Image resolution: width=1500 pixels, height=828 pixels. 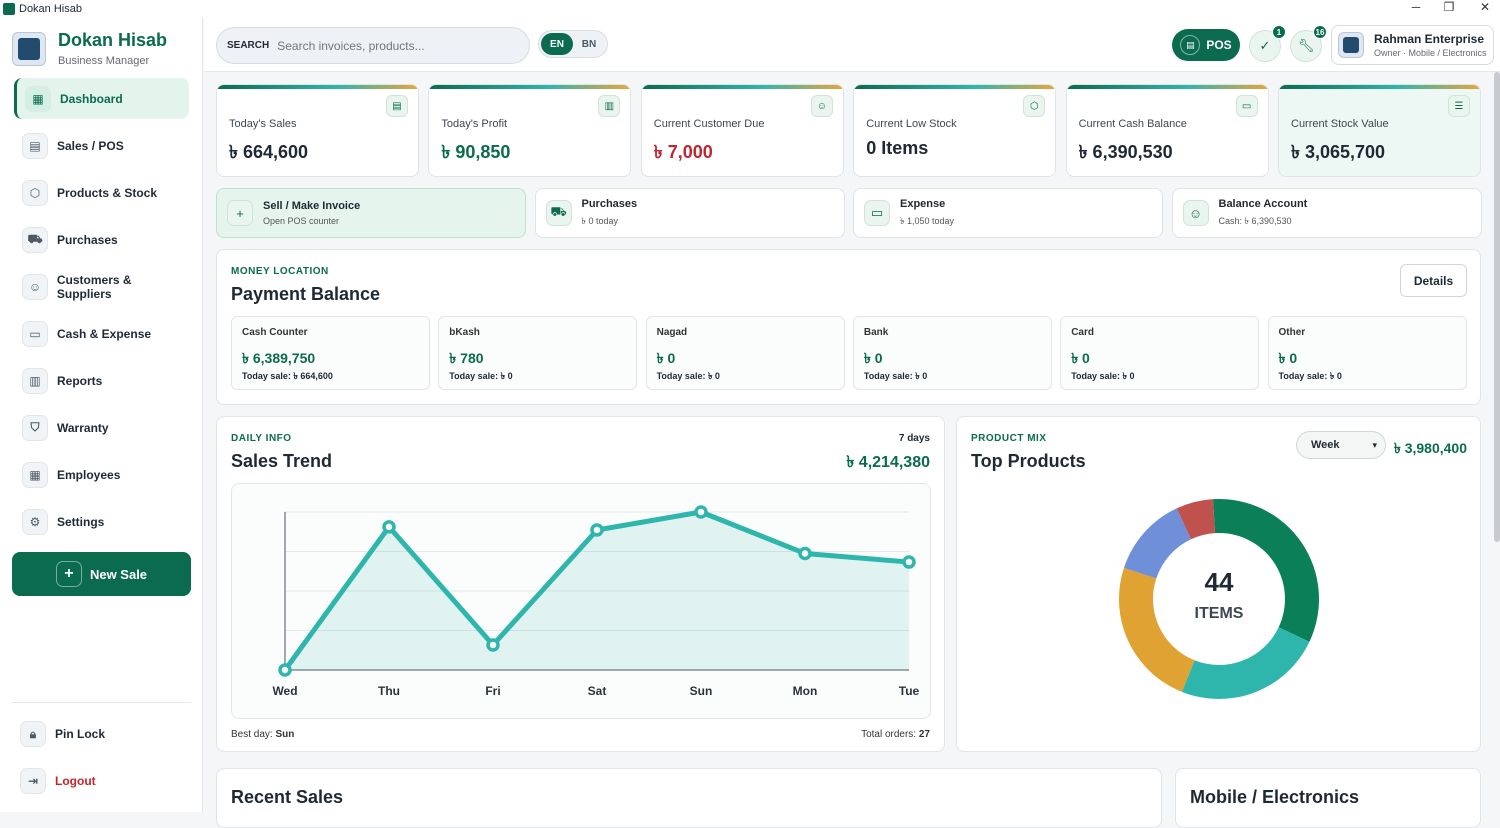 What do you see at coordinates (600, 220) in the screenshot?
I see `action-subtitle: ৳ 0 today` at bounding box center [600, 220].